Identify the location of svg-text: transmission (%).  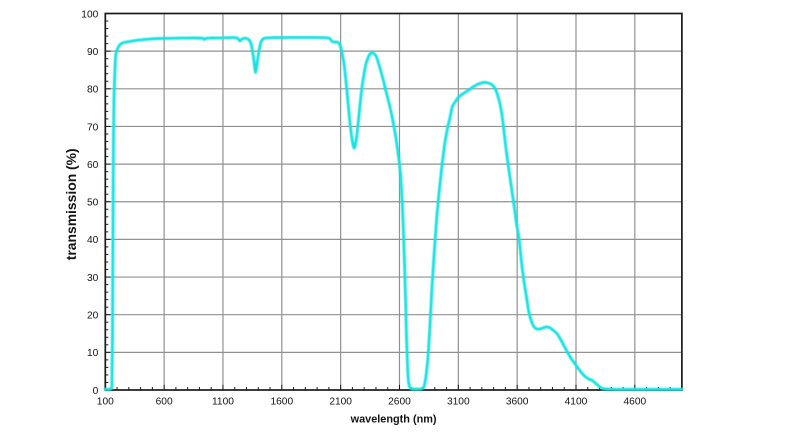
(71, 204).